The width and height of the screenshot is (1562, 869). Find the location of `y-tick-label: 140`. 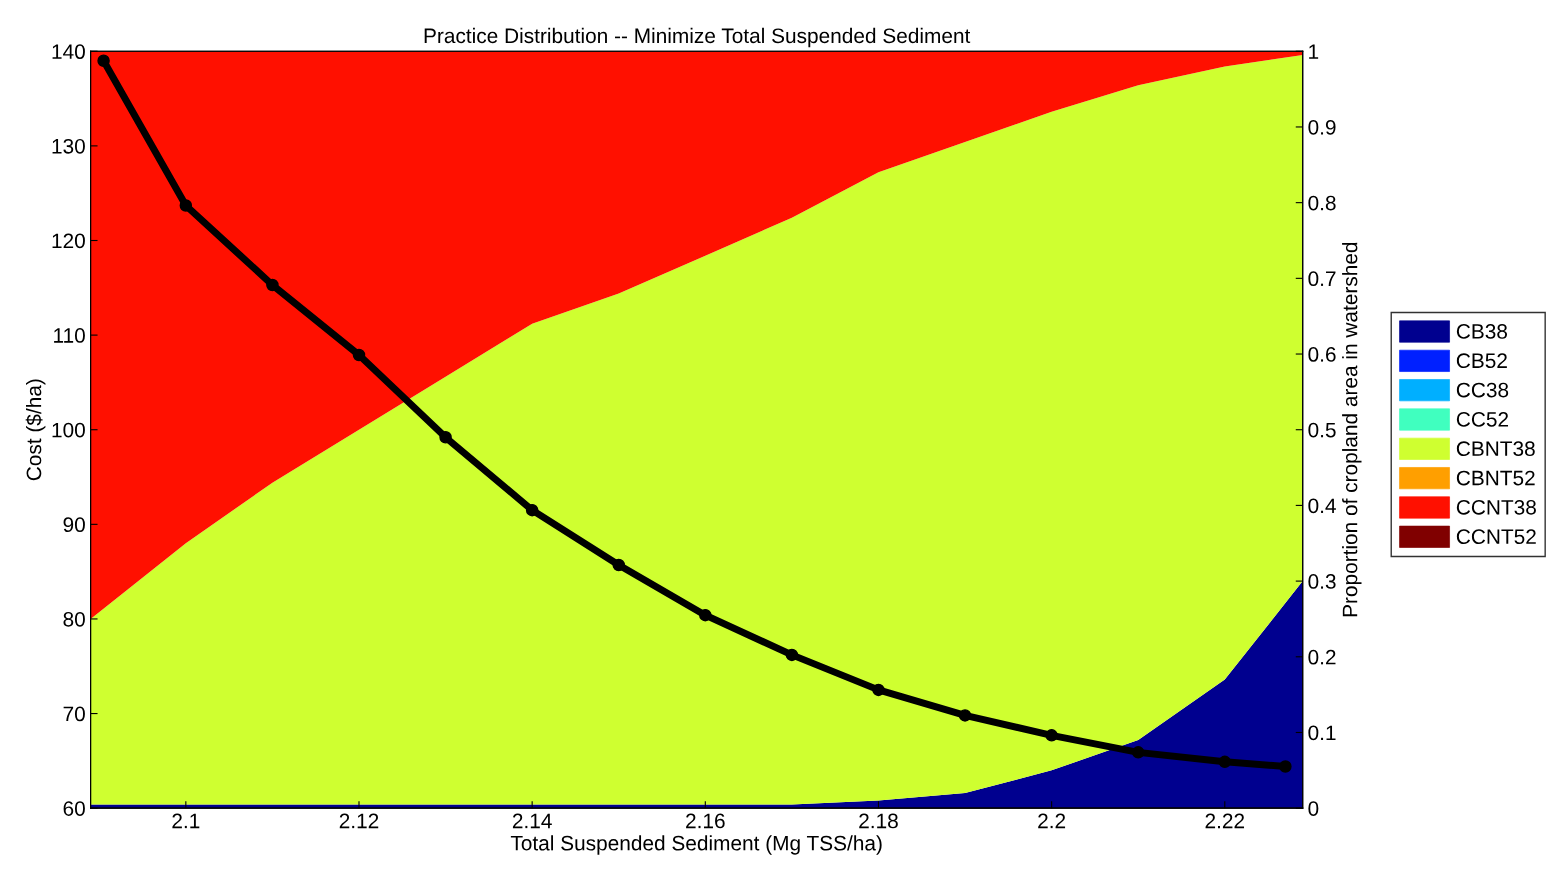

y-tick-label: 140 is located at coordinates (68, 52).